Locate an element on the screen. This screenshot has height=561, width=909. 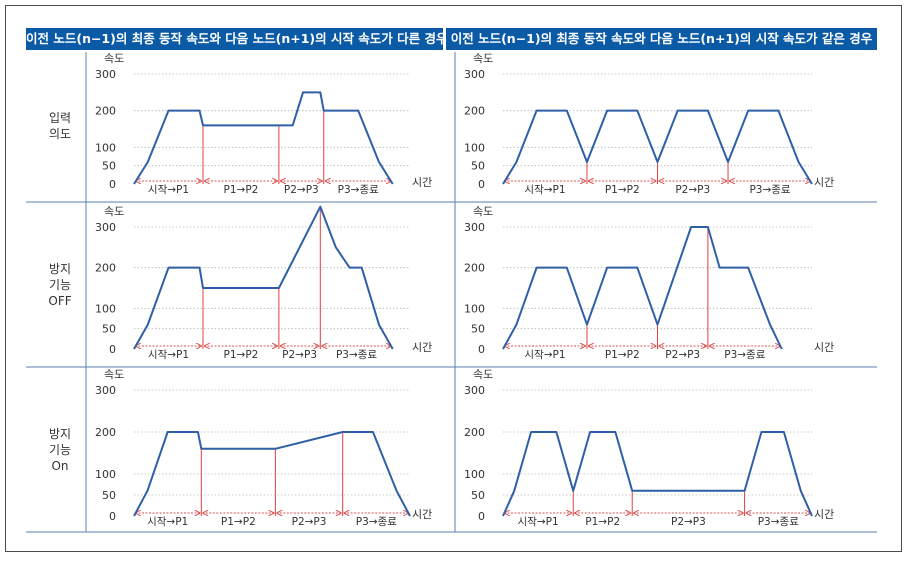
row-label-2: OFF is located at coordinates (59, 301).